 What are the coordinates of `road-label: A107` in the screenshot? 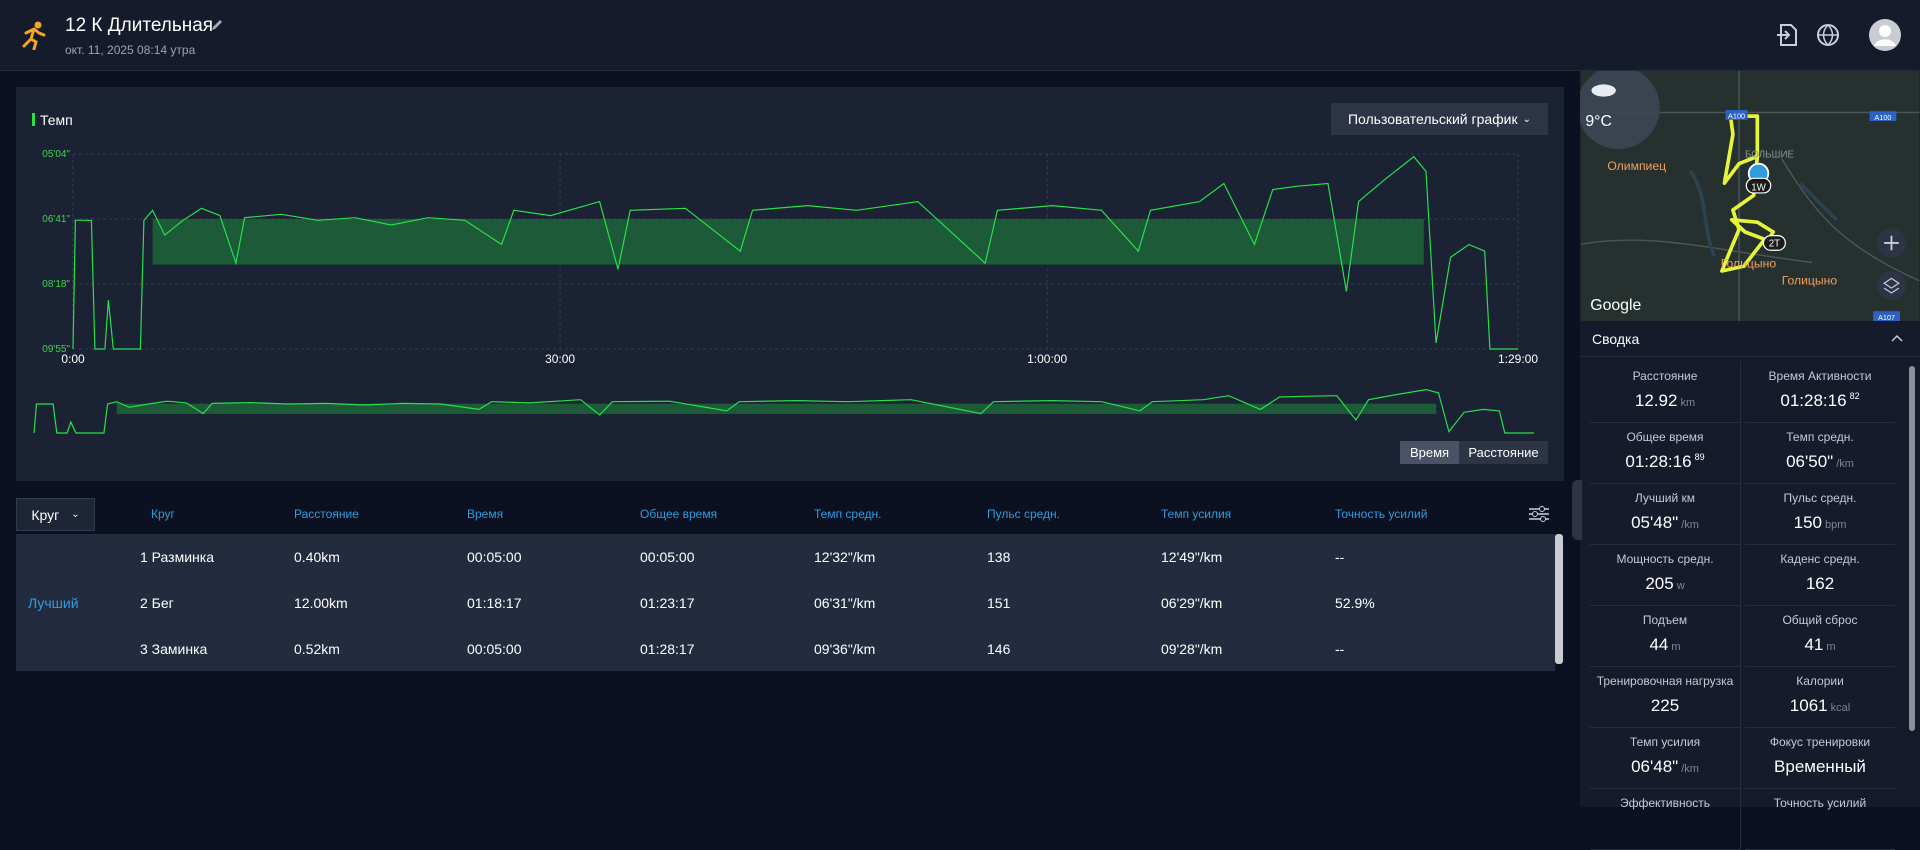 It's located at (1886, 317).